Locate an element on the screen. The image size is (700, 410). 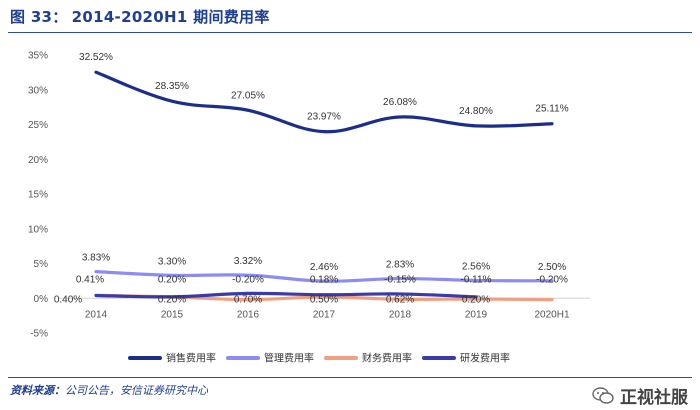
data-label: 0.40% is located at coordinates (68, 299).